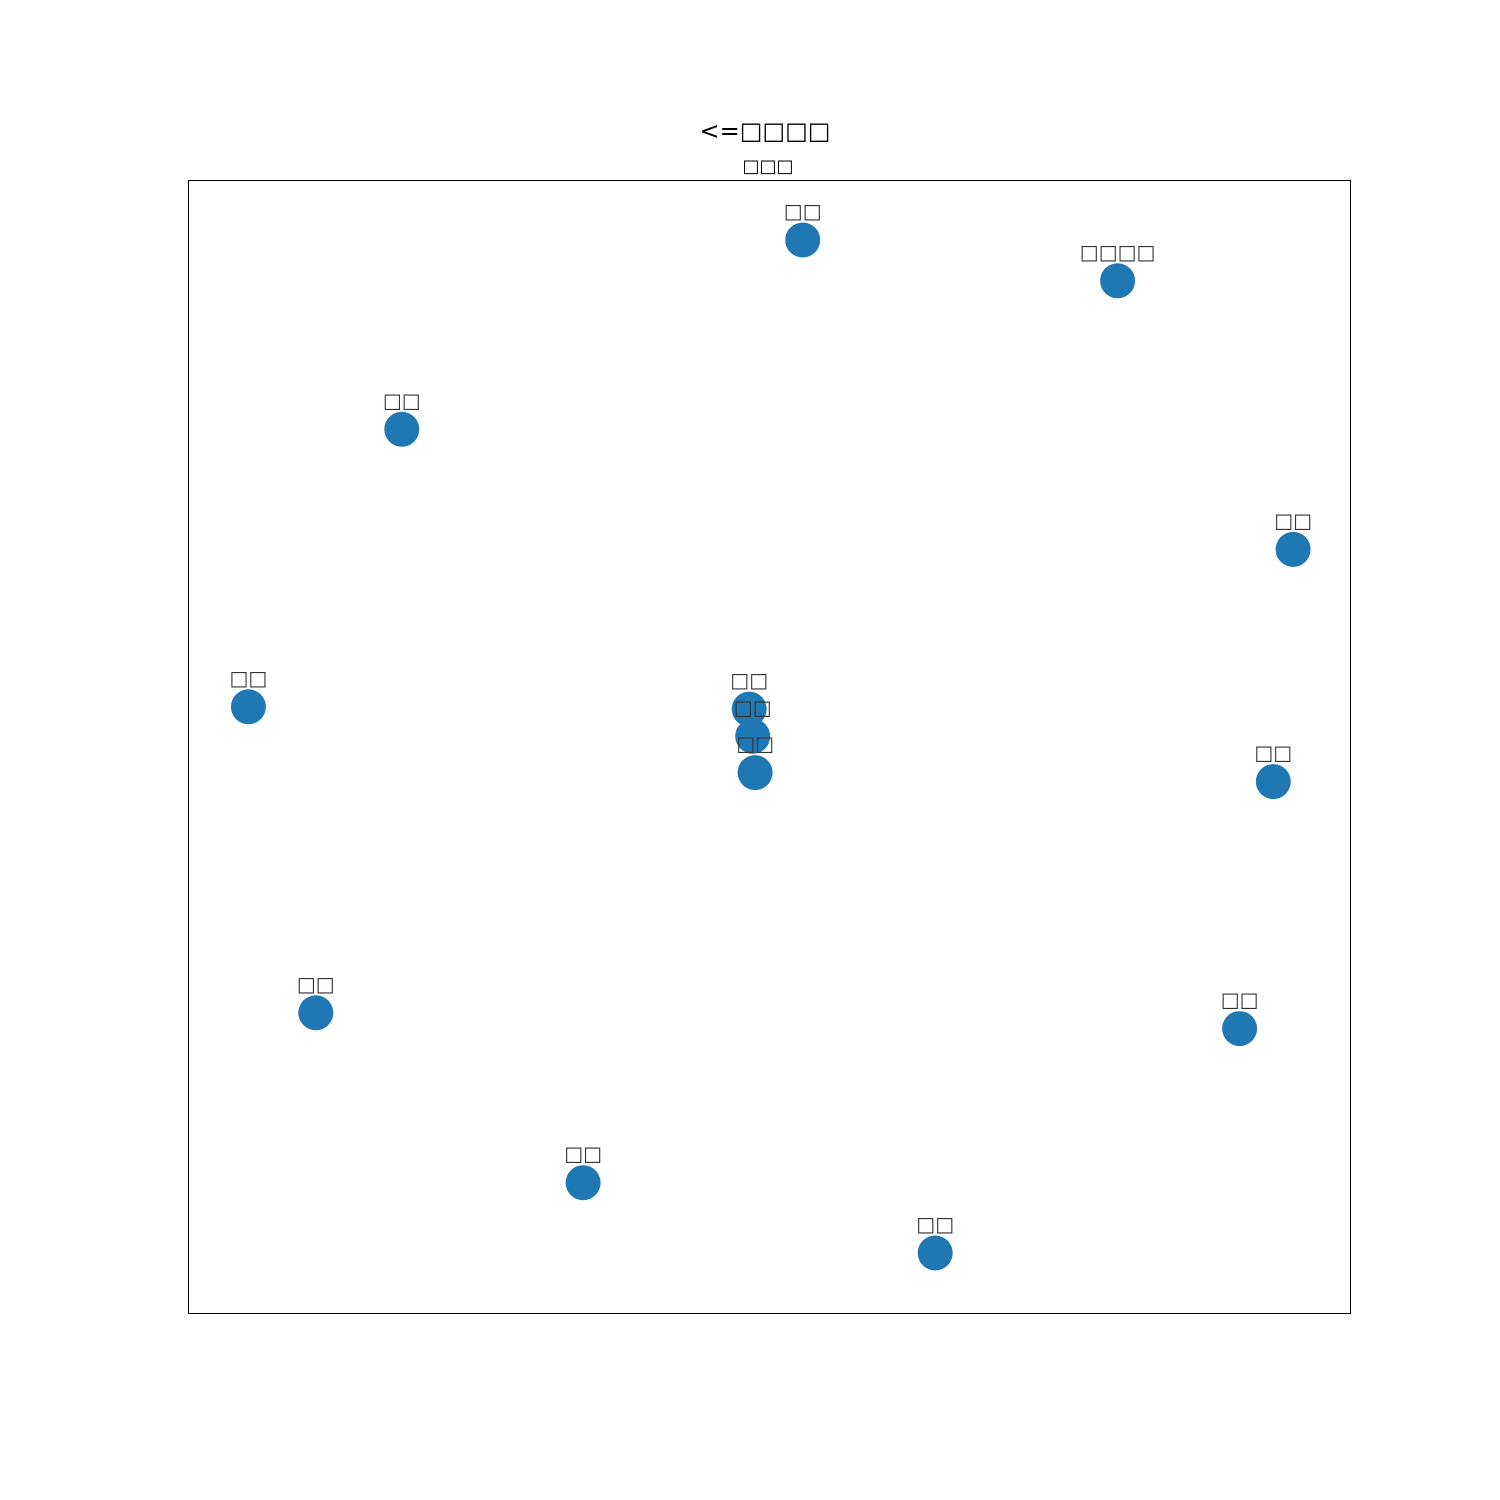 The image size is (1500, 1500). I want to click on chart-subtitle: □□□, so click(767, 166).